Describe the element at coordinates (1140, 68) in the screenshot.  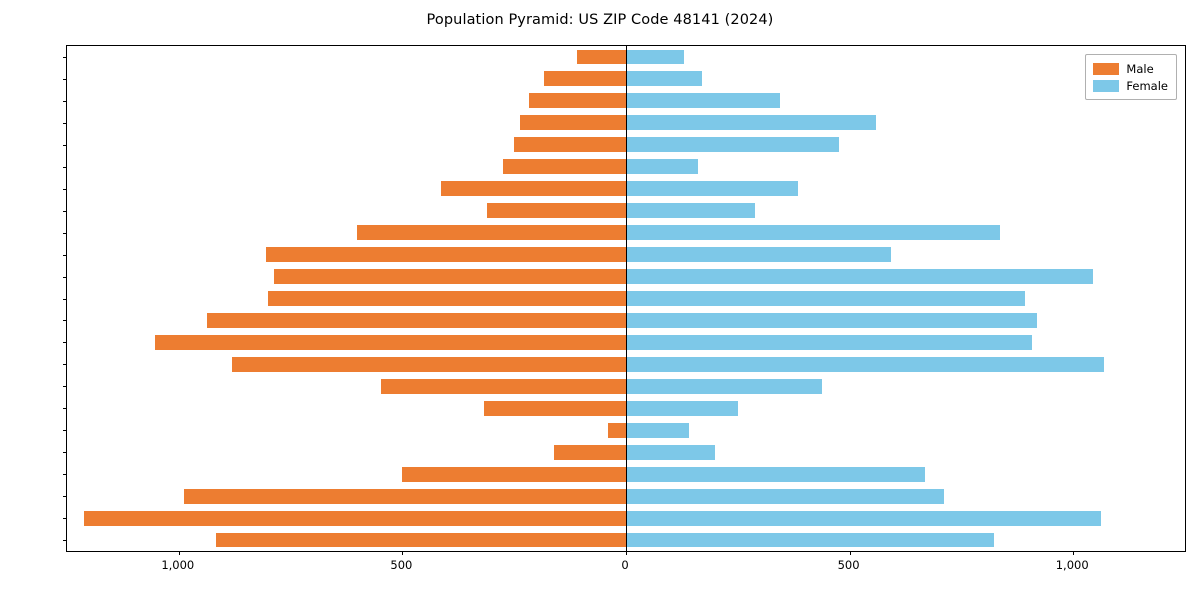
I see `legend-label-male: Male` at that location.